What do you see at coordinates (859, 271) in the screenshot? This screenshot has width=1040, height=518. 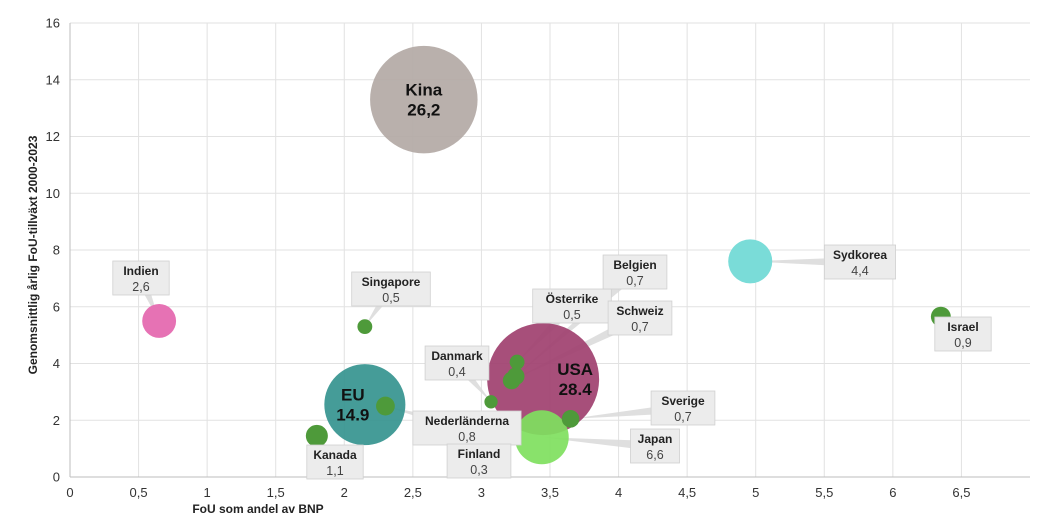 I see `label-value-sydkorea: 4,4` at bounding box center [859, 271].